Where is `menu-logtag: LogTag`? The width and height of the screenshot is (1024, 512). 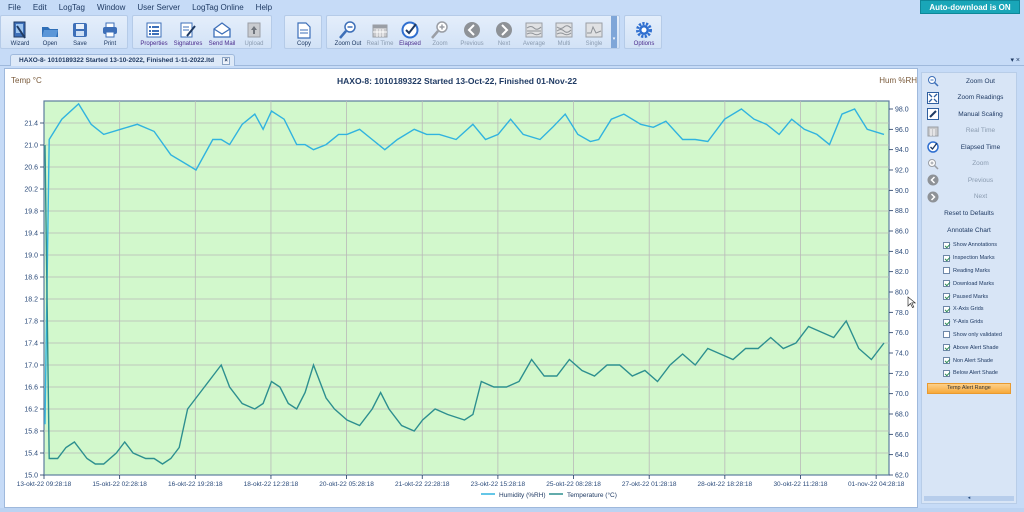 menu-logtag: LogTag is located at coordinates (71, 7).